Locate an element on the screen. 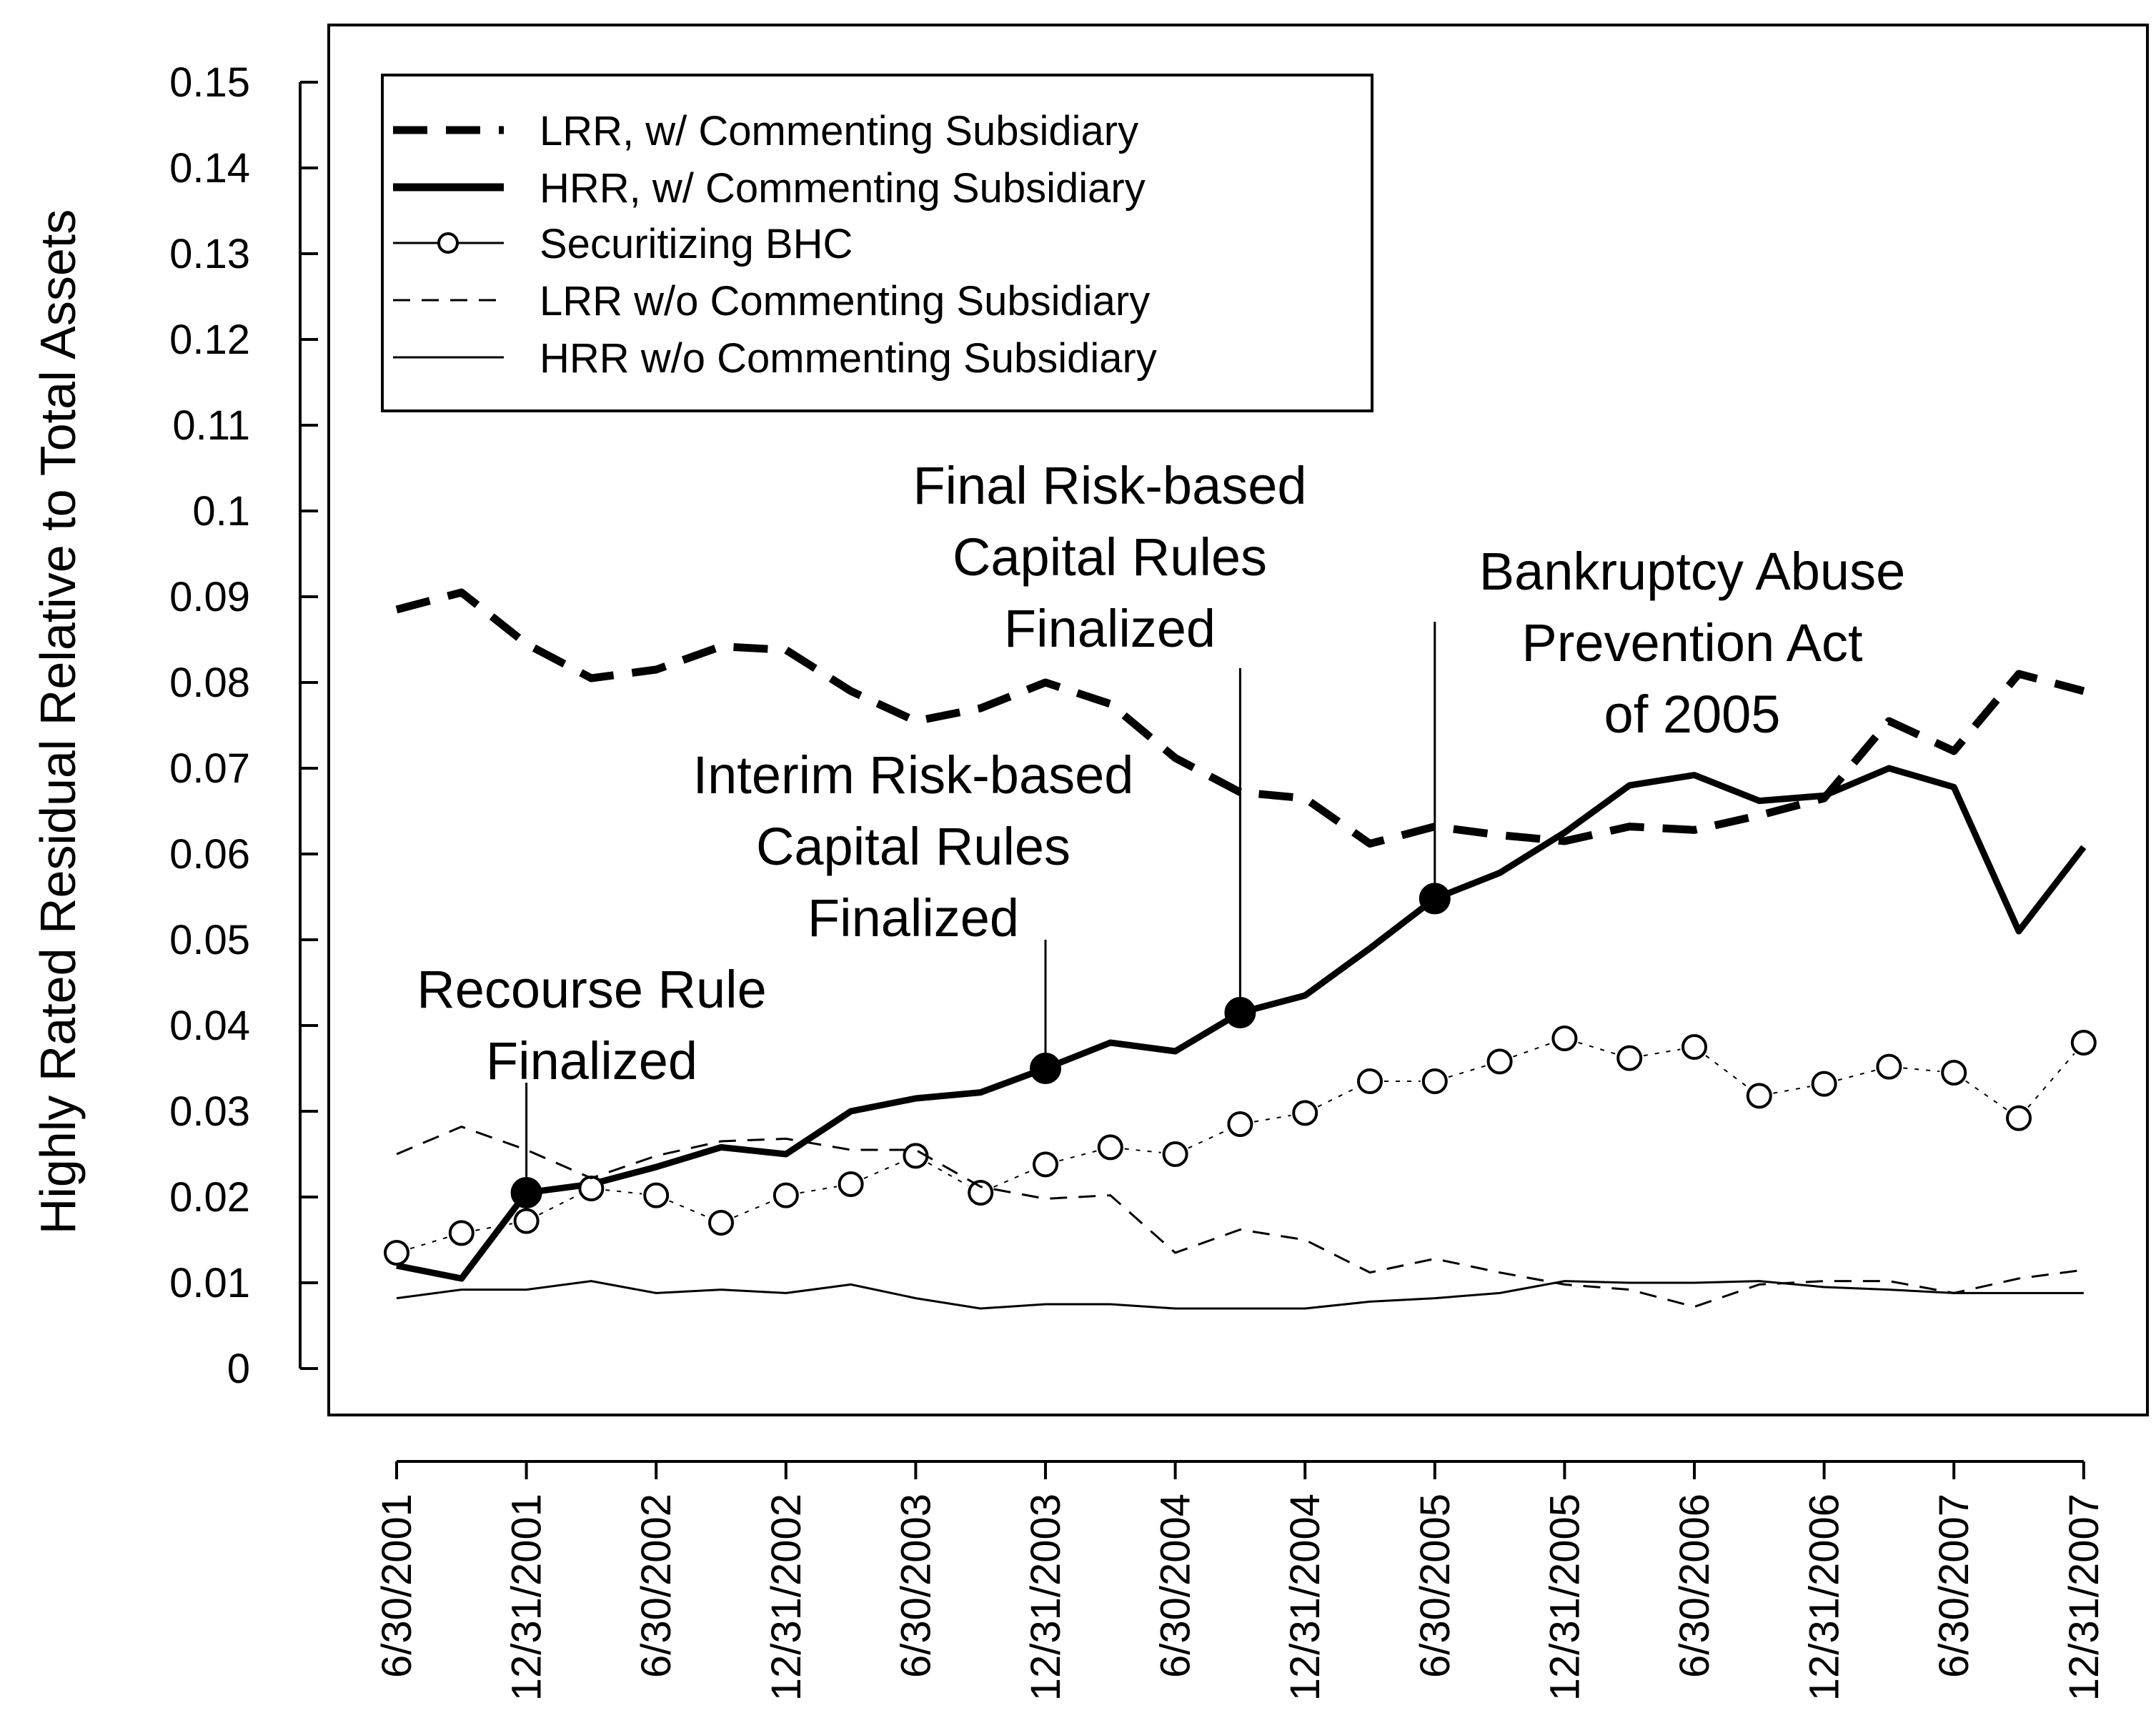 The width and height of the screenshot is (2156, 1733). y-tick-label: 0.11 is located at coordinates (211, 425).